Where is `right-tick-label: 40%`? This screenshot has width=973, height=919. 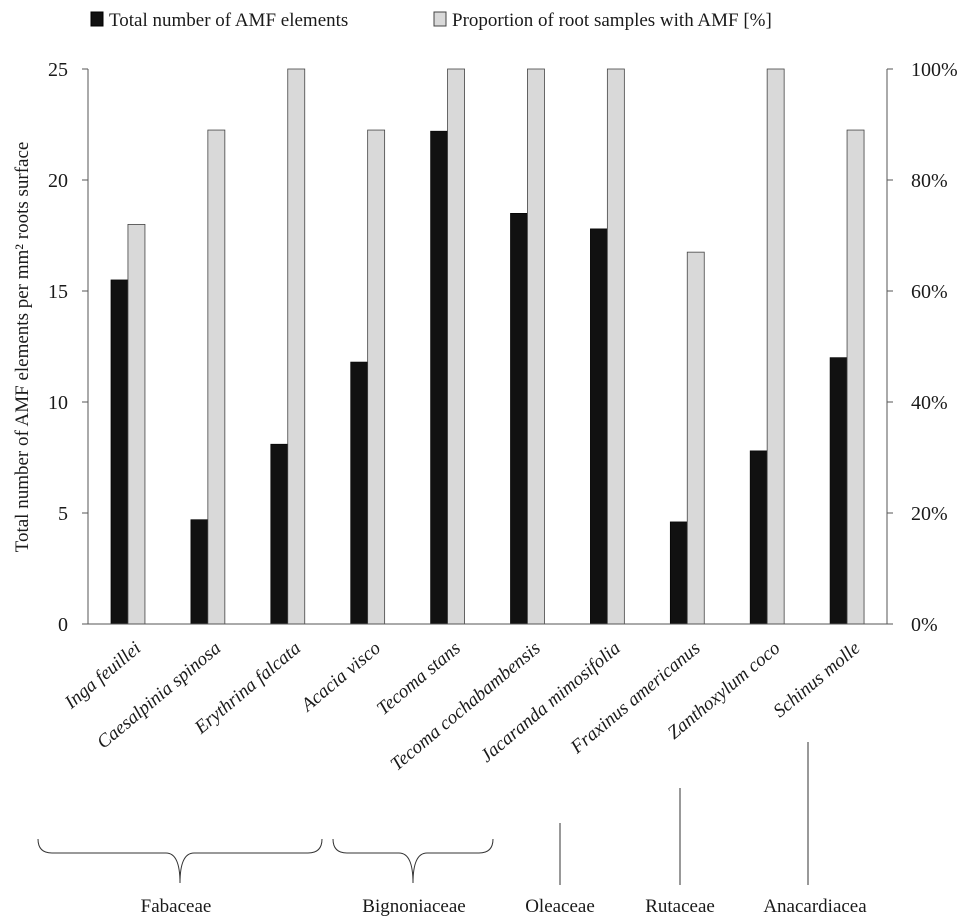
right-tick-label: 40% is located at coordinates (929, 403).